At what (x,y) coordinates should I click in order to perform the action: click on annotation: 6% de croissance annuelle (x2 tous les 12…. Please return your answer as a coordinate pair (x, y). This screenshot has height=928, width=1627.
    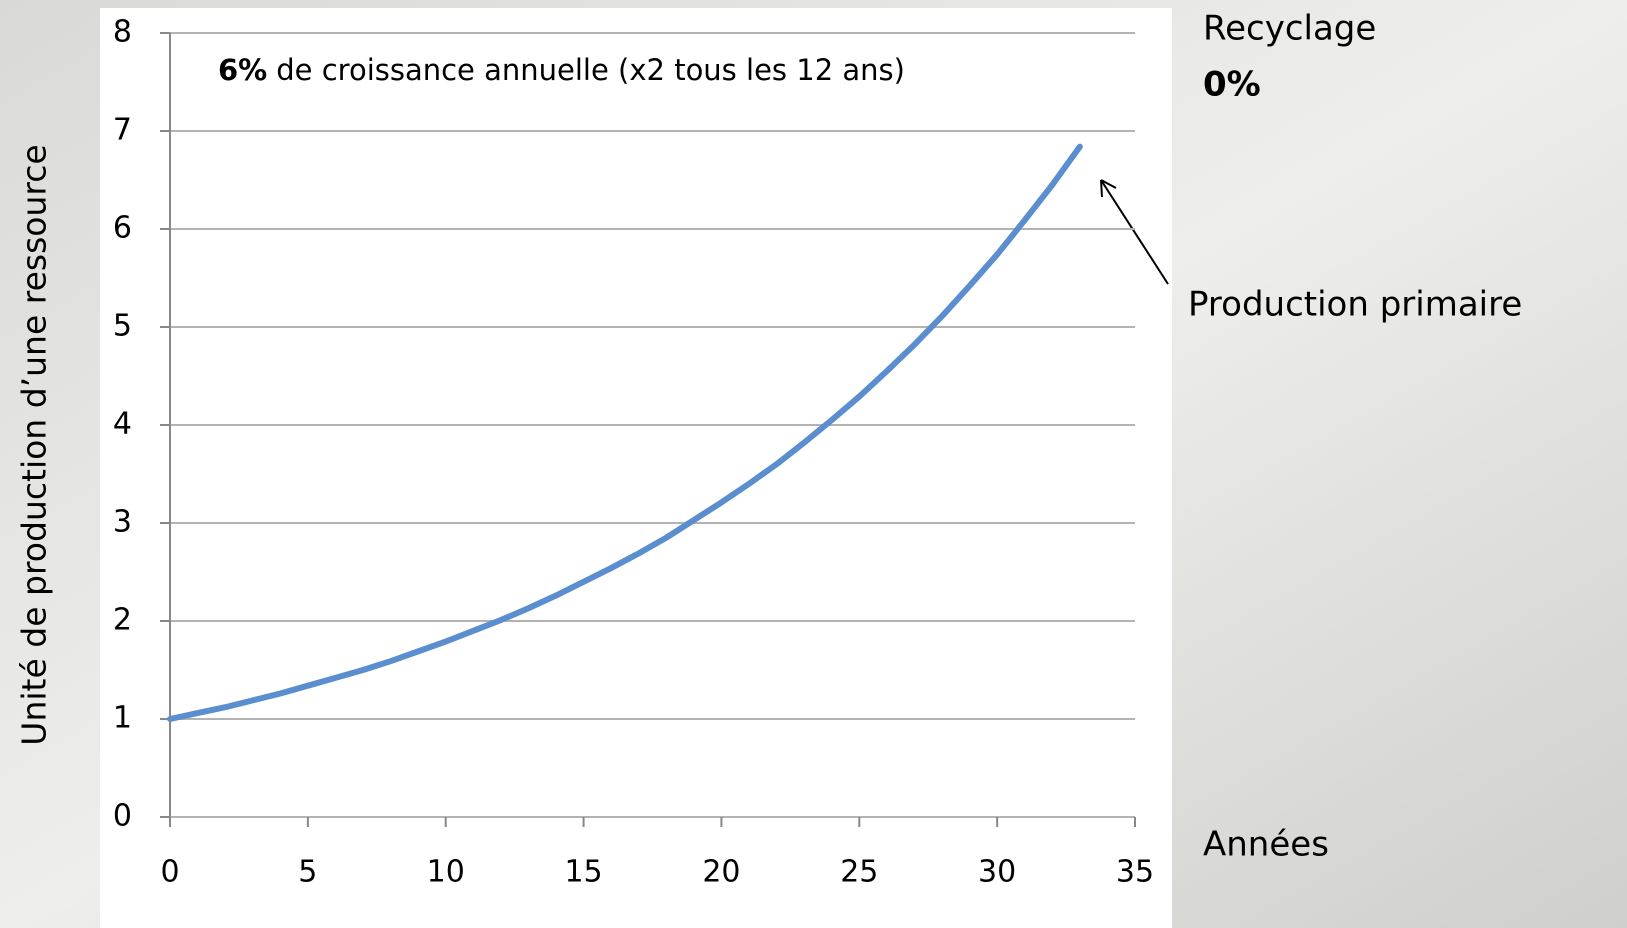
    Looking at the image, I should click on (561, 70).